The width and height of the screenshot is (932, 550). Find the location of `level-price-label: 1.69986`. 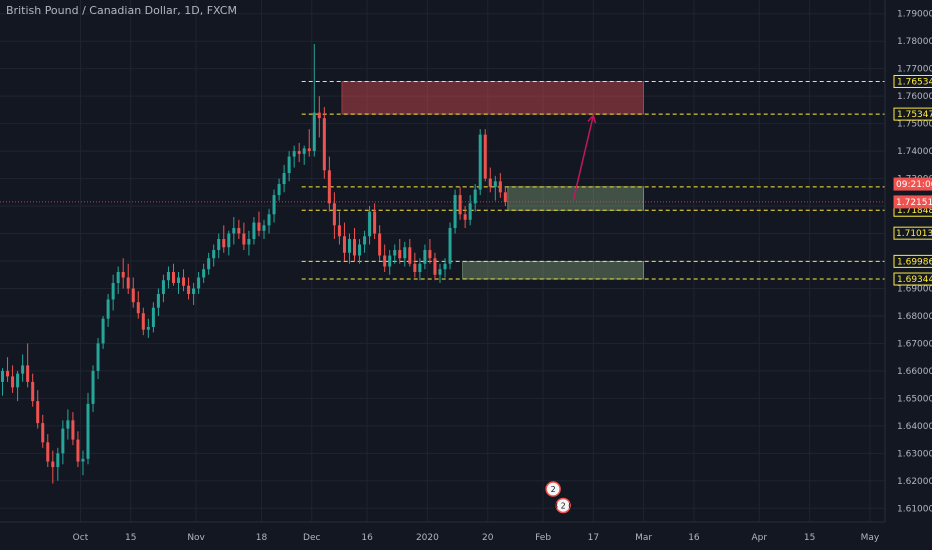

level-price-label: 1.69986 is located at coordinates (912, 261).